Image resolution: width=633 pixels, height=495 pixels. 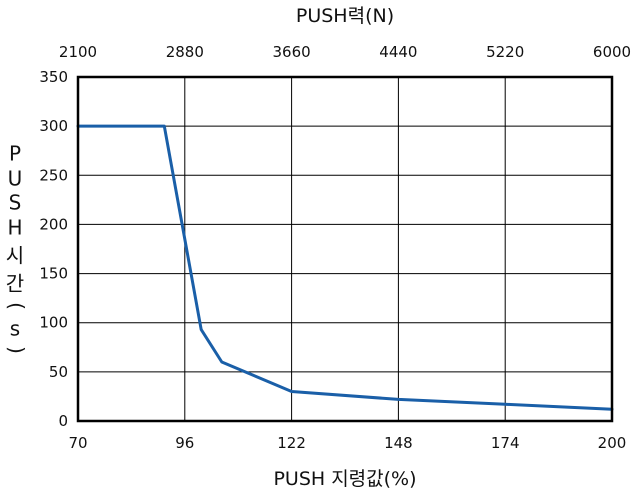 I want to click on x2-tick-label: 4440, so click(x=398, y=52).